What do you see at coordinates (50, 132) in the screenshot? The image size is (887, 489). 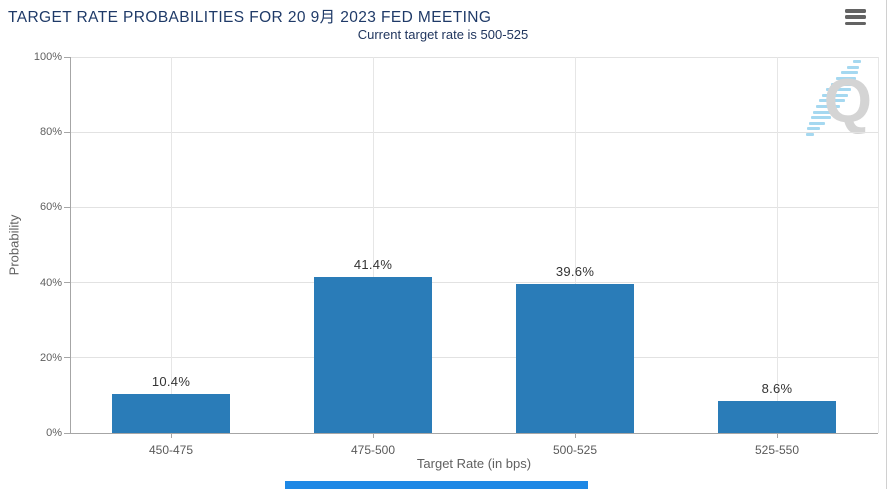 I see `y-tick-label: 80%` at bounding box center [50, 132].